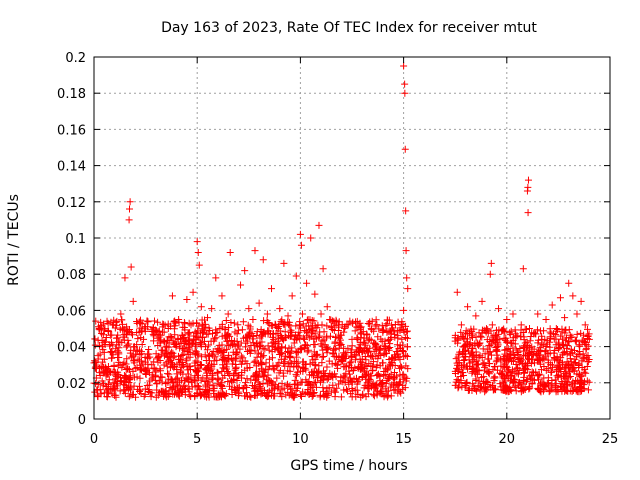 The image size is (640, 480). Describe the element at coordinates (610, 439) in the screenshot. I see `x-tick-label: 25` at that location.